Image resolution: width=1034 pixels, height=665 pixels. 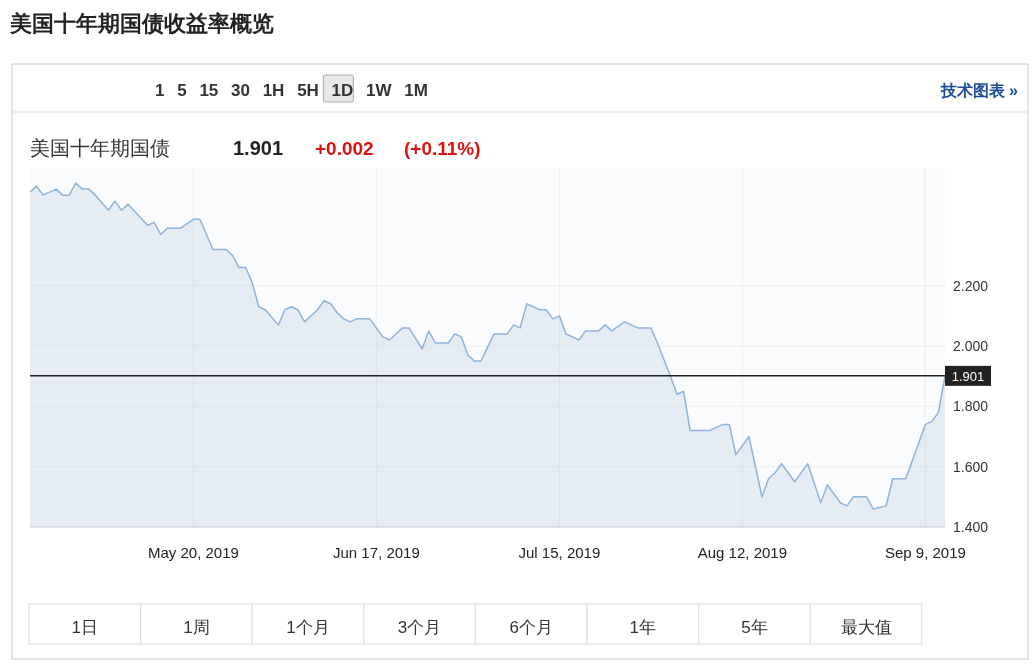 What do you see at coordinates (100, 148) in the screenshot?
I see `chart-subtitle: 美国十年期国债` at bounding box center [100, 148].